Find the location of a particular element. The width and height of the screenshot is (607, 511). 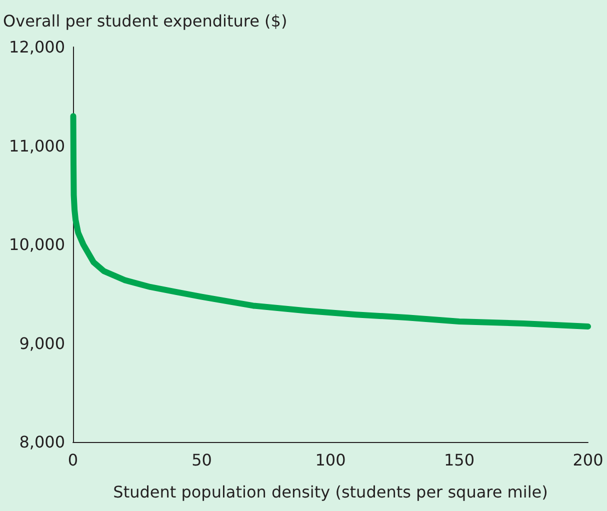

y-tick-label: 11,000 is located at coordinates (37, 146).